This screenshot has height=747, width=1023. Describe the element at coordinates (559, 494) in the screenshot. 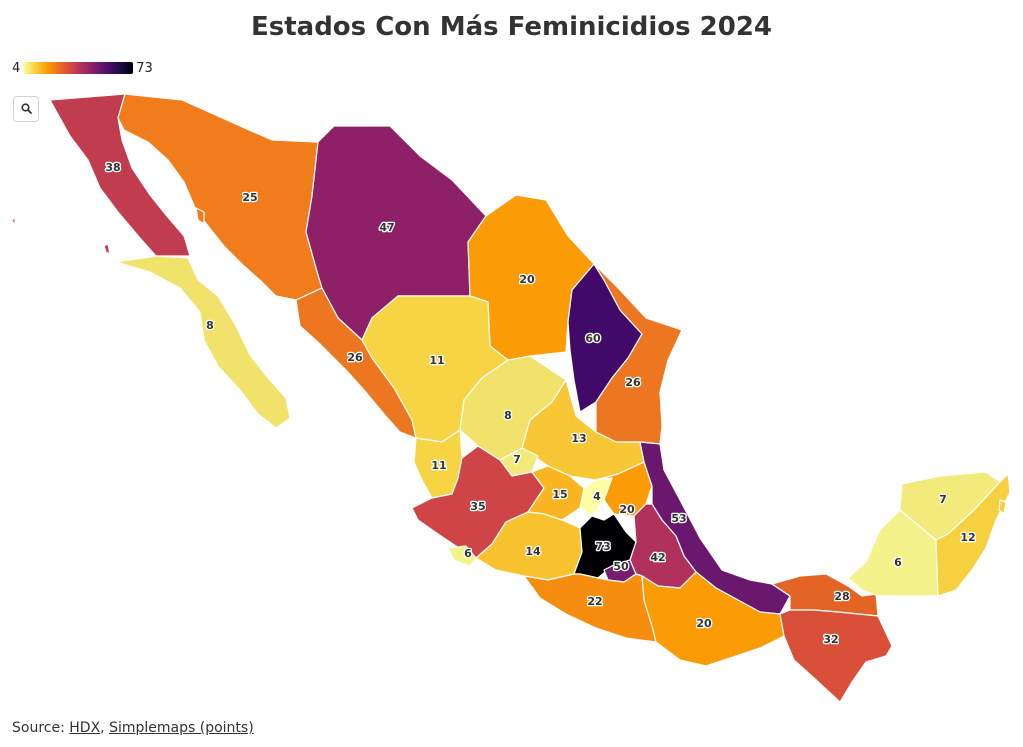

I see `label-guanajuato: 15` at that location.